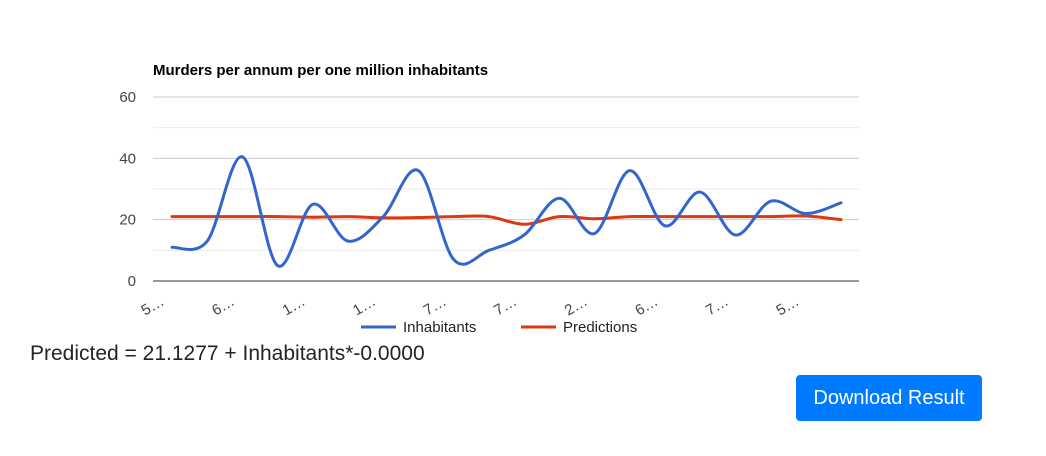 The image size is (1046, 456). Describe the element at coordinates (132, 281) in the screenshot. I see `y-tick-label: 0` at that location.